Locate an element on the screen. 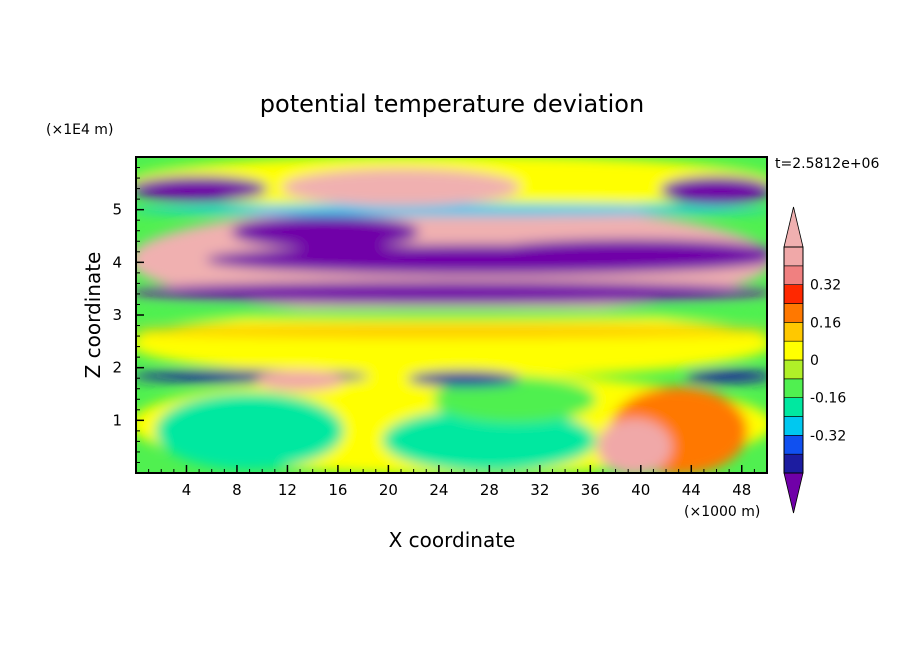  x-tick-label: 32 is located at coordinates (539, 490).